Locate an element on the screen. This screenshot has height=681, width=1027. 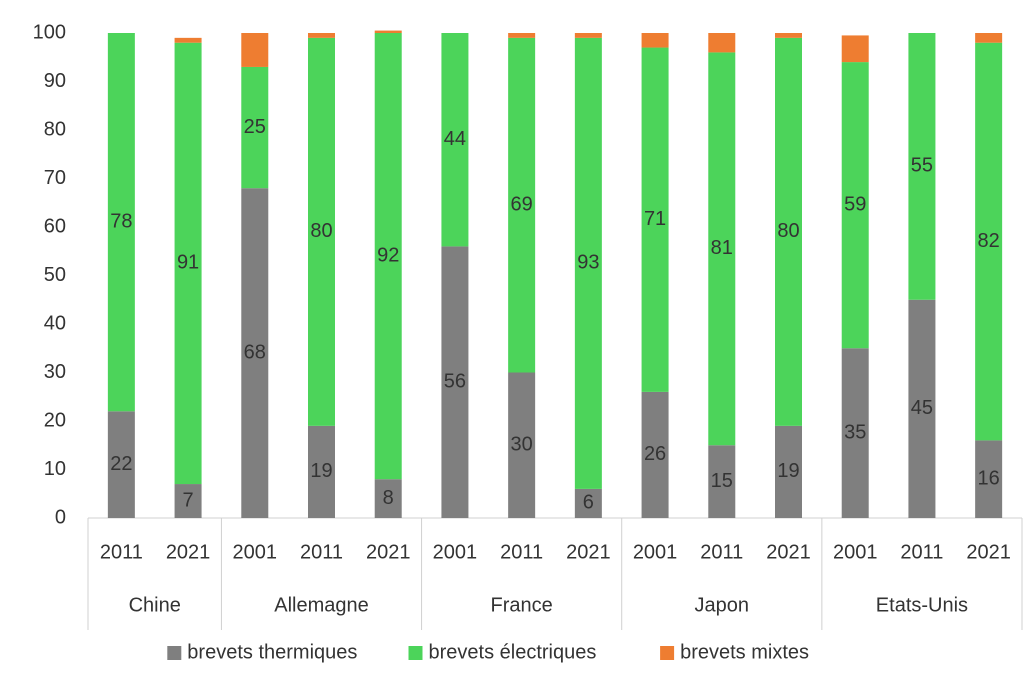
data-label: 15 is located at coordinates (722, 481).